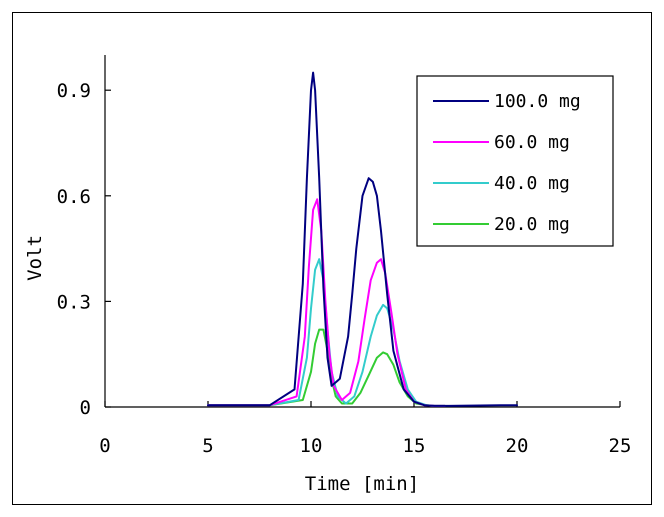  What do you see at coordinates (362, 484) in the screenshot?
I see `x-axis-title: Time [min]` at bounding box center [362, 484].